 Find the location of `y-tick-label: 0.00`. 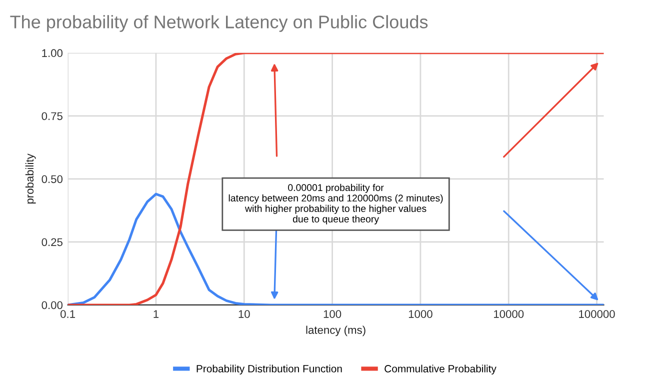

y-tick-label: 0.00 is located at coordinates (52, 305).